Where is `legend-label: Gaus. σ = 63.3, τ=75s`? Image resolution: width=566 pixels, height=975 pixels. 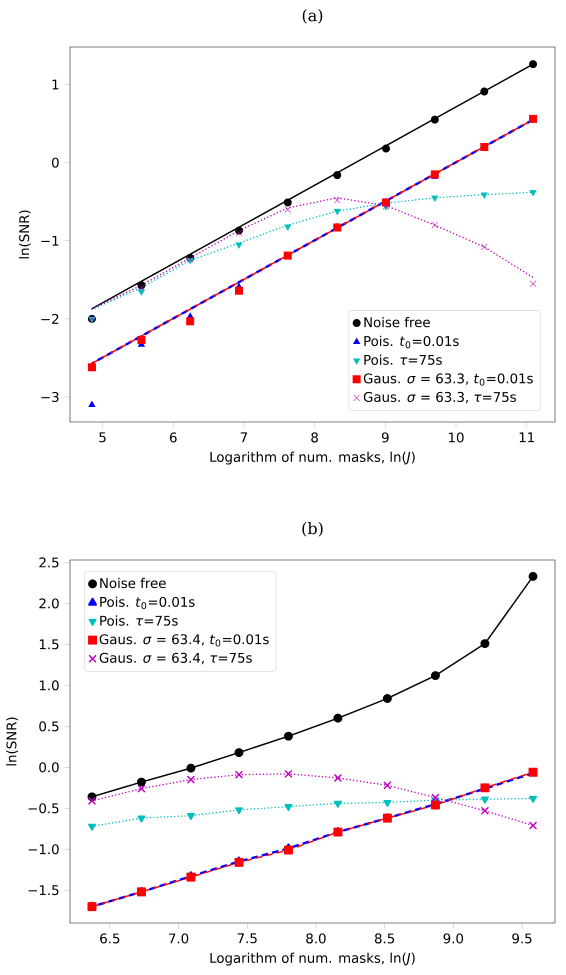 legend-label: Gaus. σ = 63.3, τ=75s is located at coordinates (440, 398).